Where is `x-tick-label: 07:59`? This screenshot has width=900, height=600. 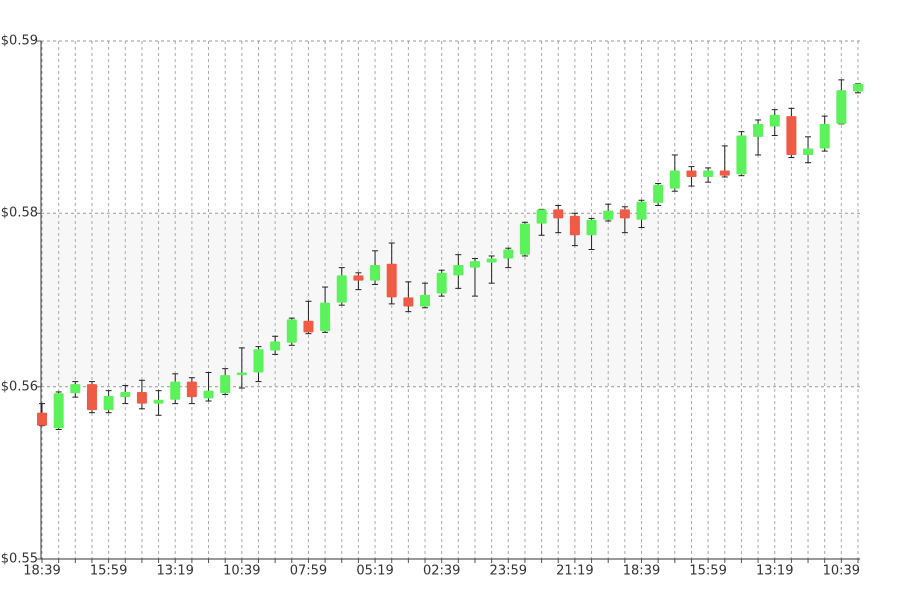
x-tick-label: 07:59 is located at coordinates (308, 571).